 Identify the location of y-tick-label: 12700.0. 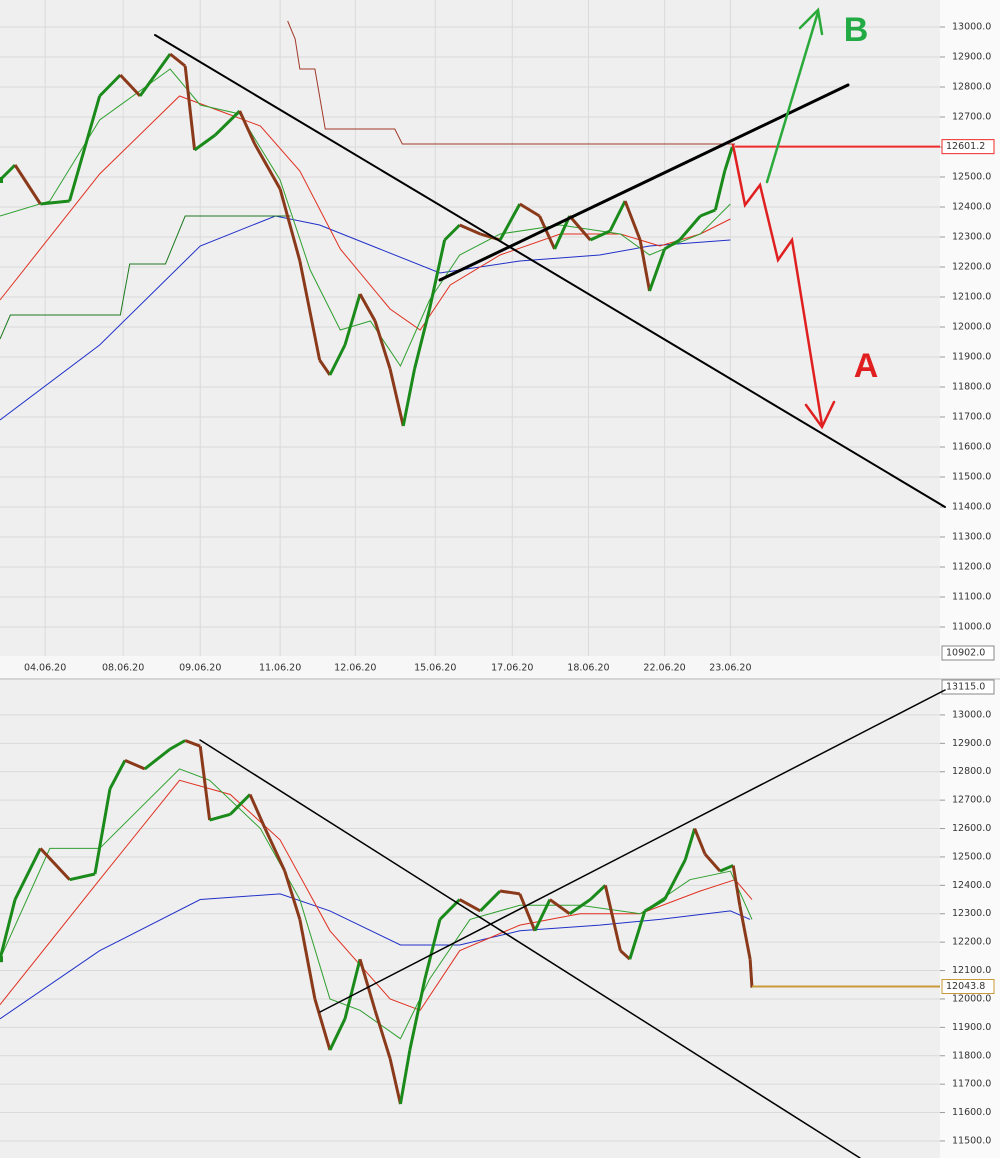
(971, 800).